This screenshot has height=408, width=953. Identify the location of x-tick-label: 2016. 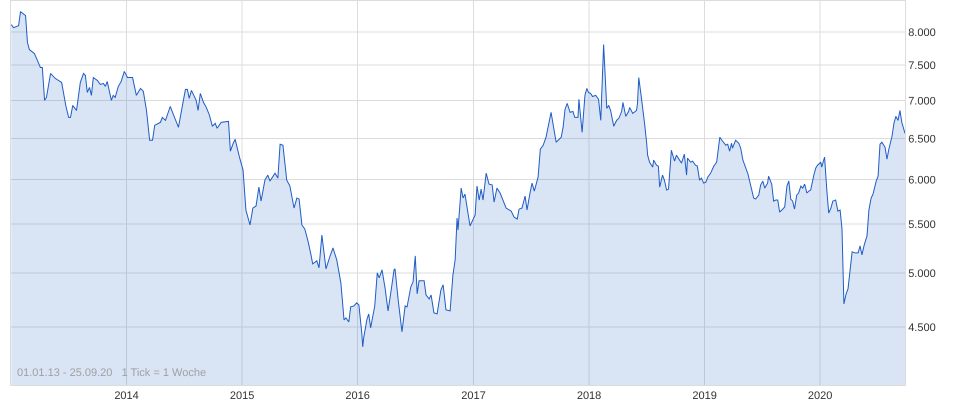
(357, 396).